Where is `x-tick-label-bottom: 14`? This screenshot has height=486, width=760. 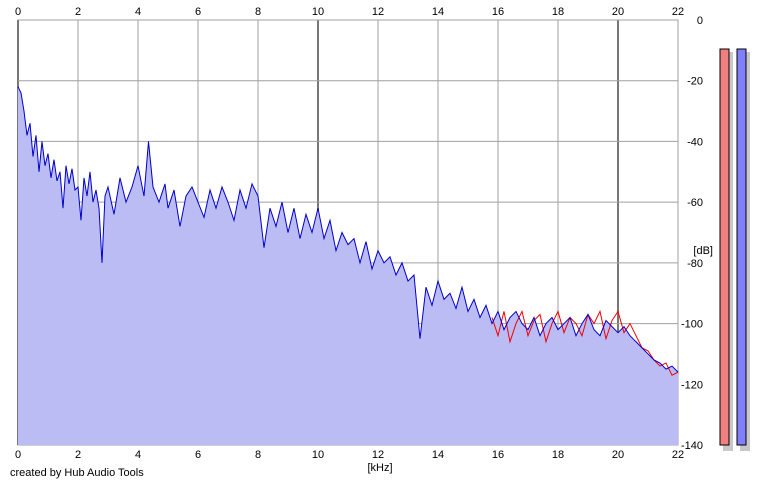 x-tick-label-bottom: 14 is located at coordinates (438, 455).